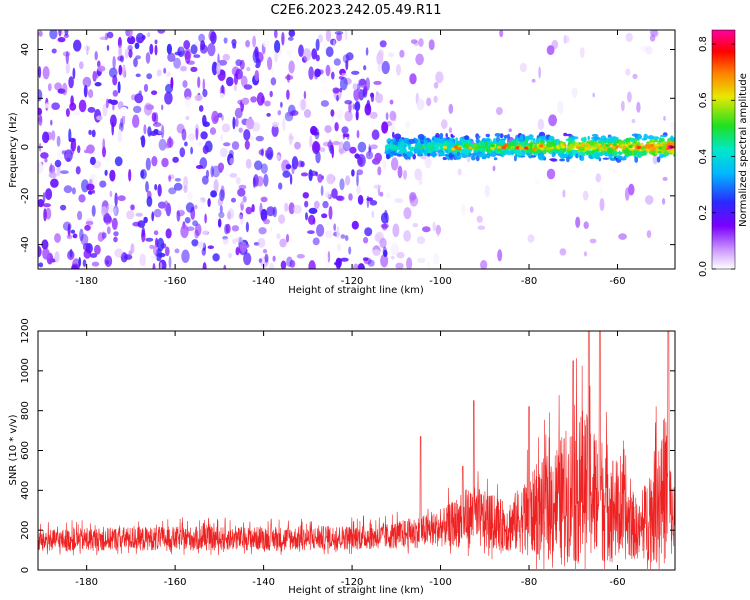 This screenshot has height=600, width=750. What do you see at coordinates (703, 157) in the screenshot?
I see `colorbar-tick-label: 0.4` at bounding box center [703, 157].